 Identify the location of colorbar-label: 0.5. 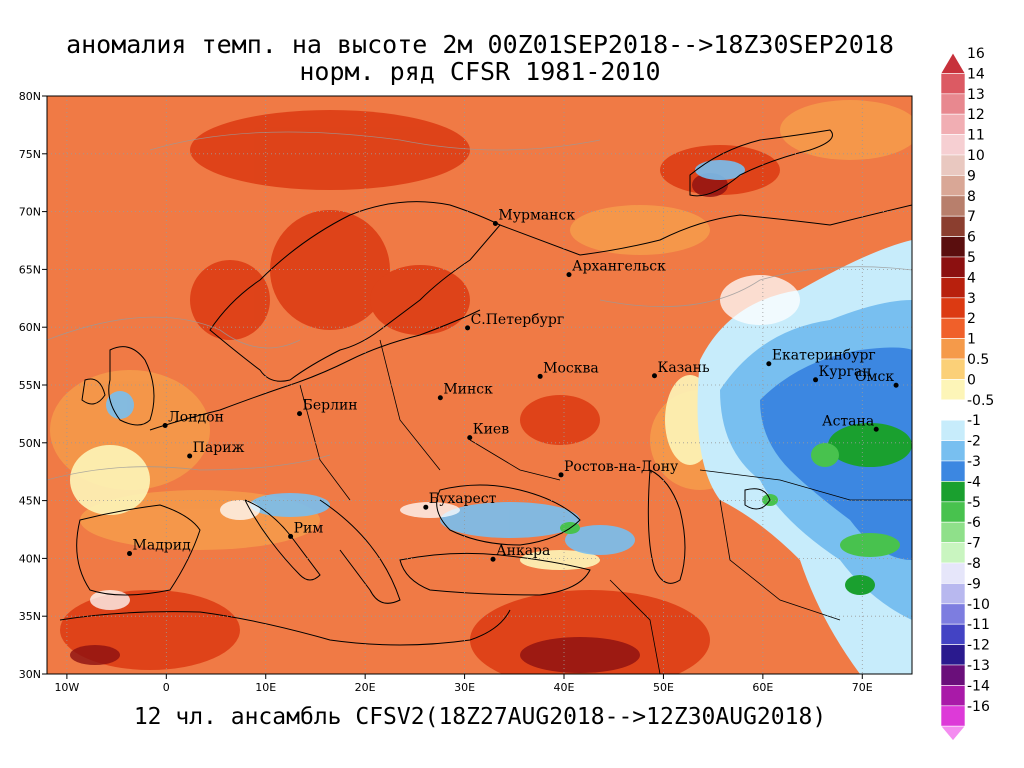
(978, 360).